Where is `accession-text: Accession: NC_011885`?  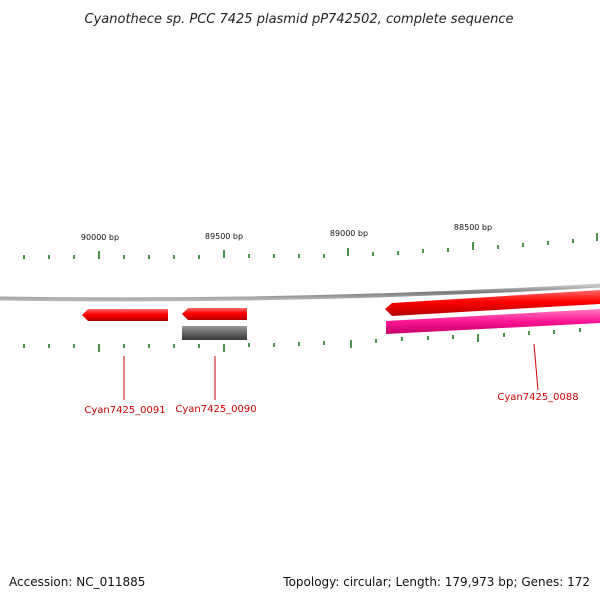
accession-text: Accession: NC_011885 is located at coordinates (77, 582).